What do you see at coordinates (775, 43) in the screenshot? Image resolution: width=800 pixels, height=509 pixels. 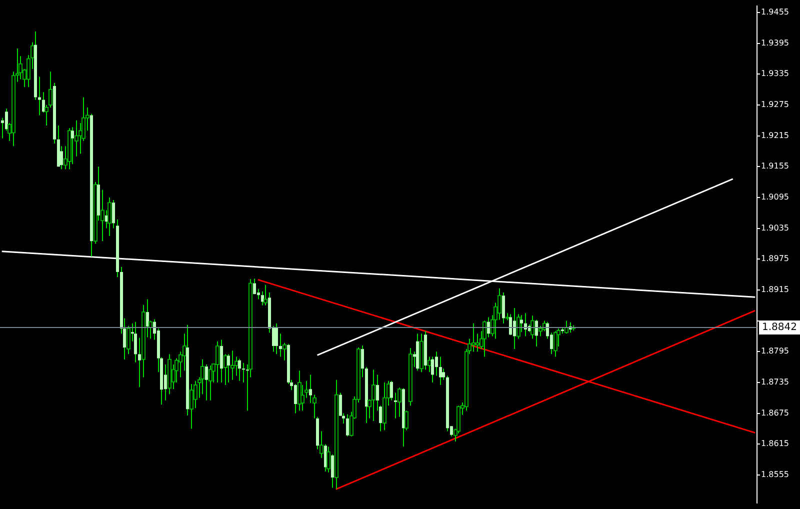 I see `y-tick-label: 1.9395` at bounding box center [775, 43].